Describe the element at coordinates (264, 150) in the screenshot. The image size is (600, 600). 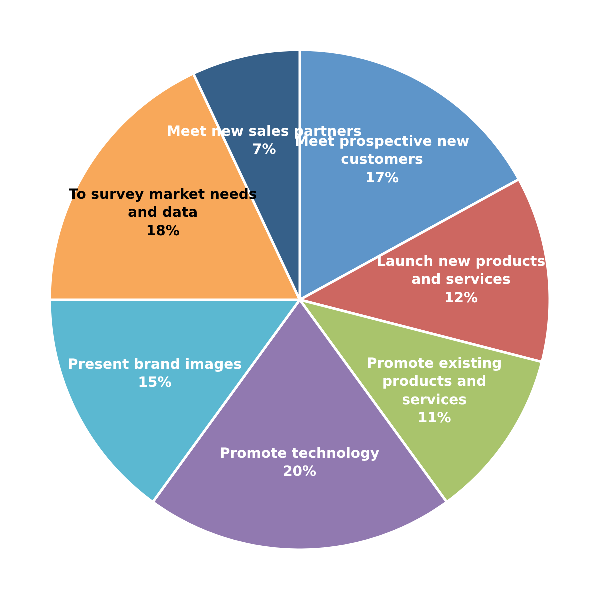
I see `data-label: 7%` at that location.